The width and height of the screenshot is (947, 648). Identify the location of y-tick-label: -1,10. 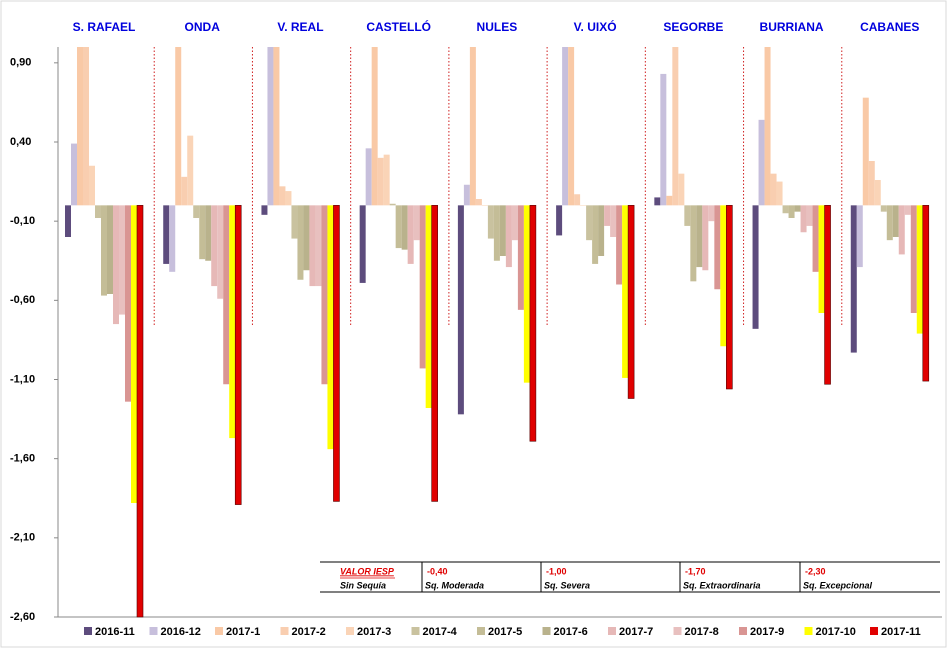
(22, 379).